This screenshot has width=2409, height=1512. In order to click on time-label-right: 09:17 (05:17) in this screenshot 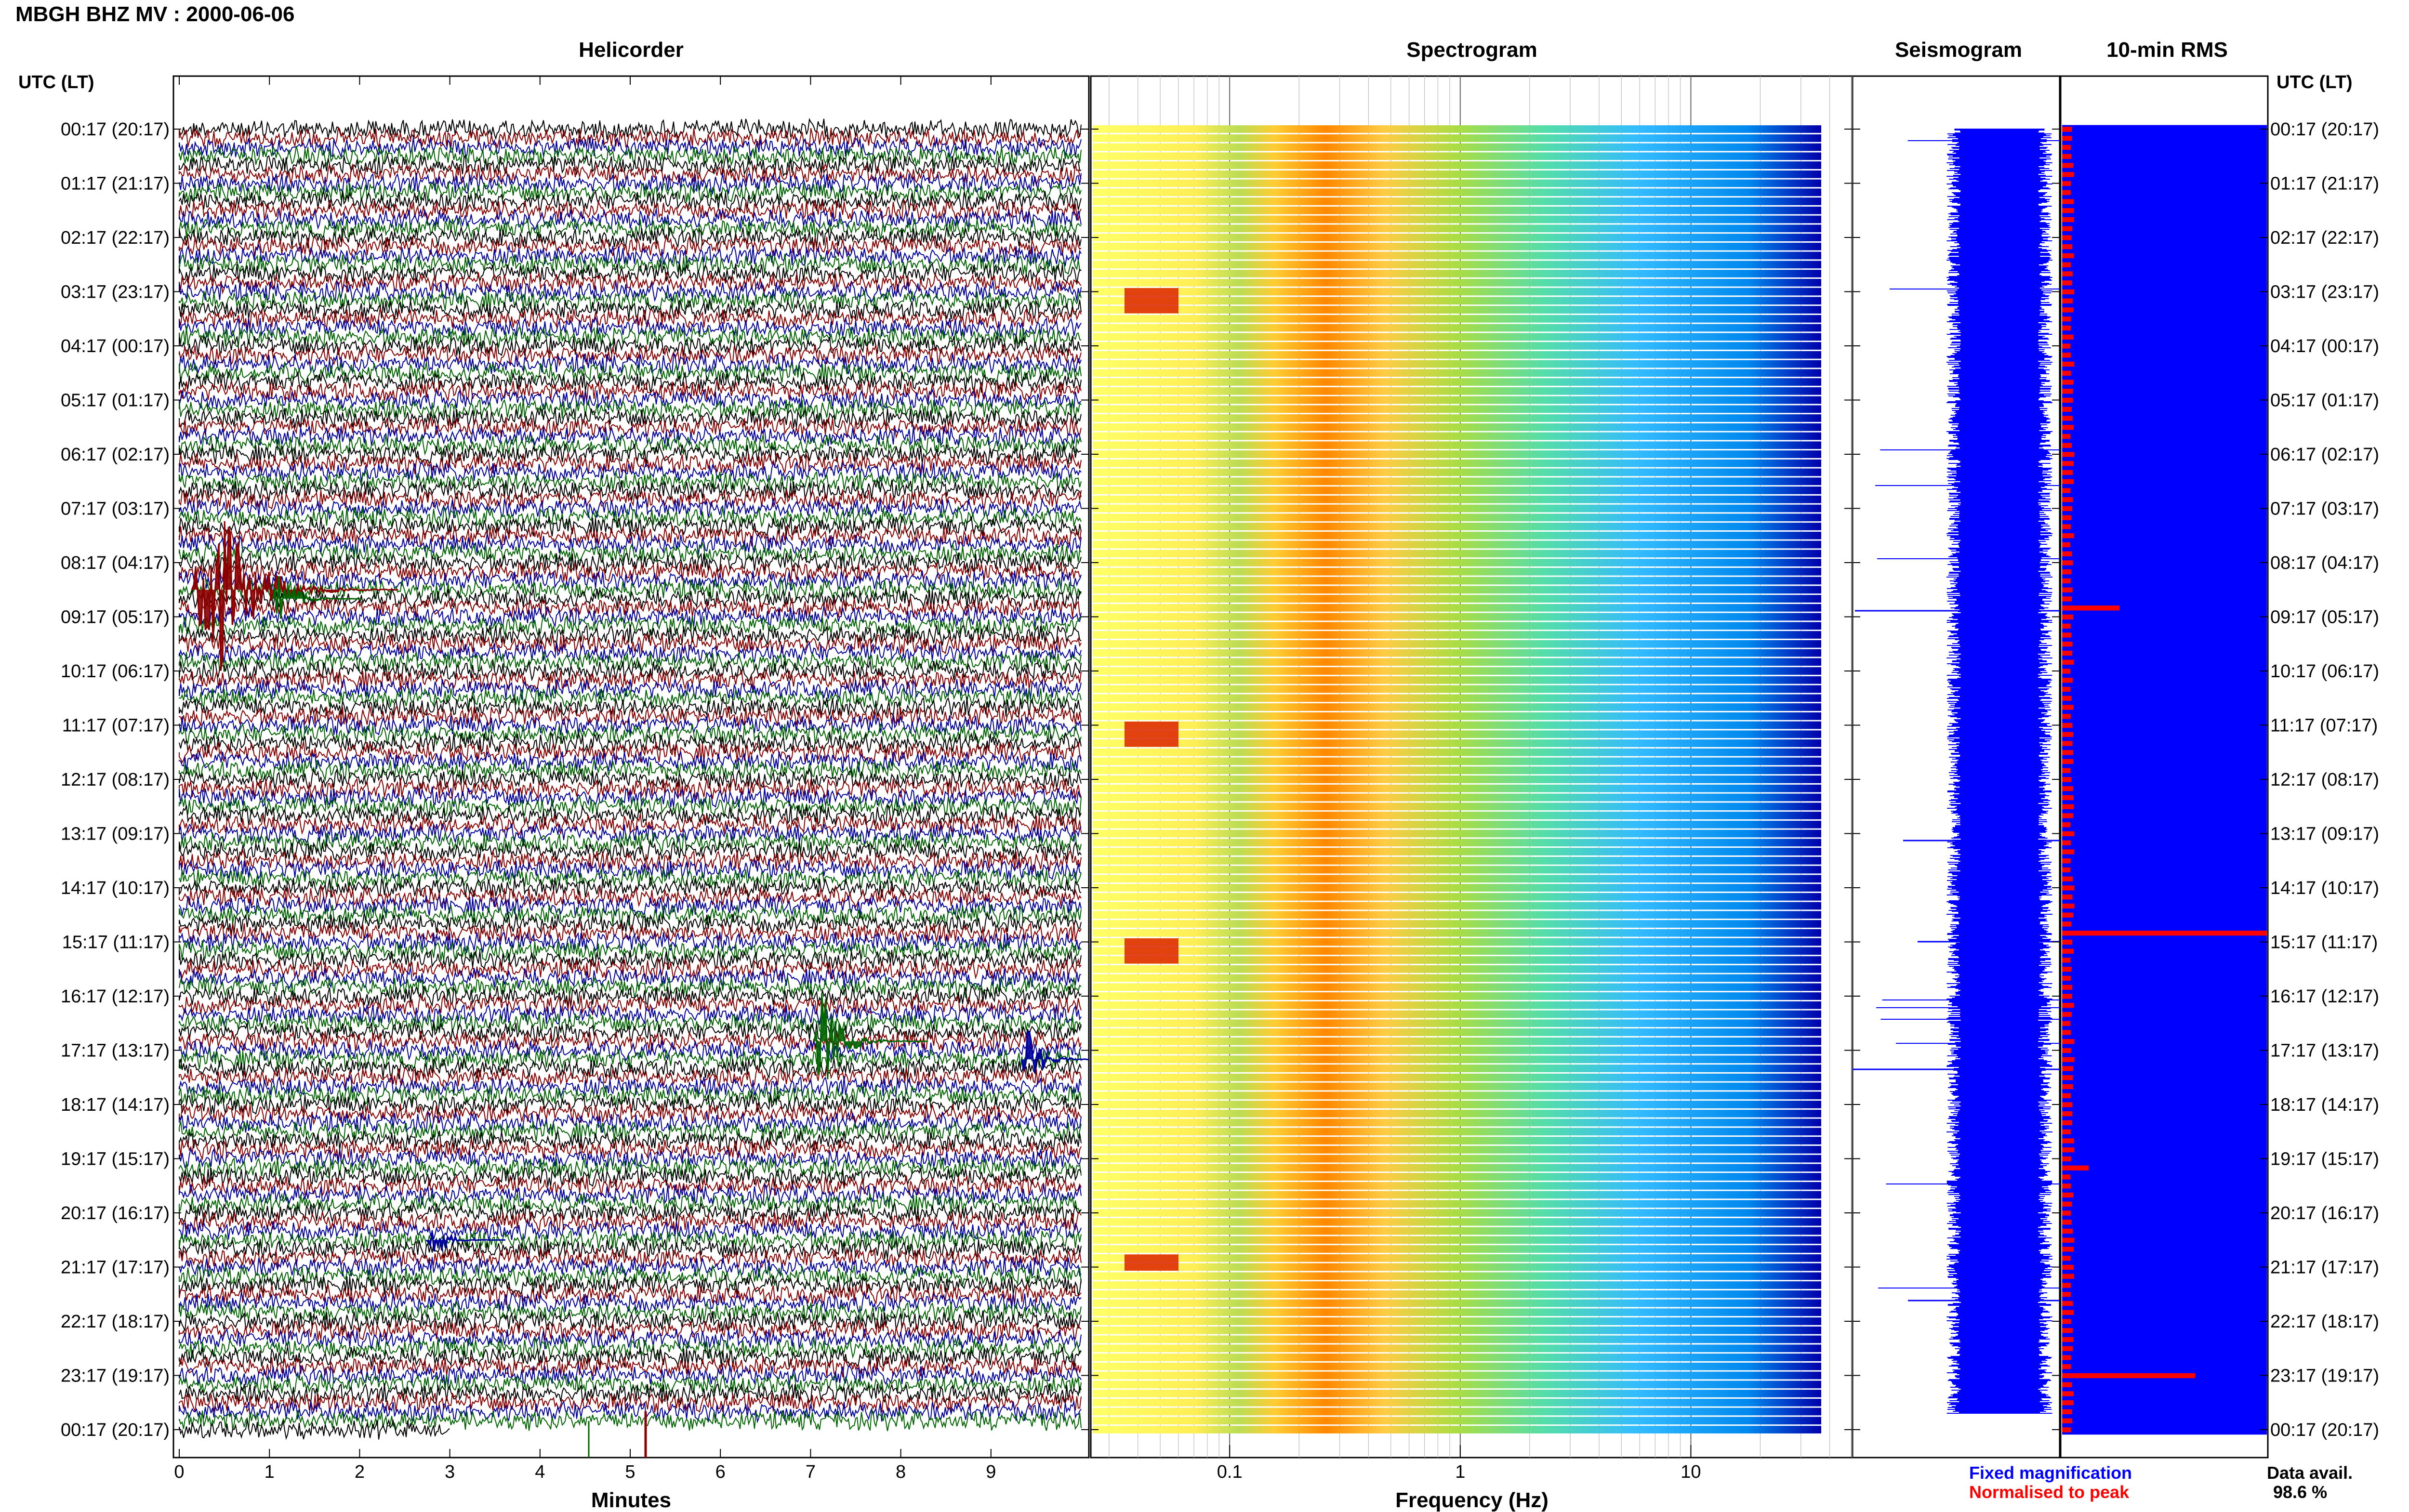, I will do `click(2325, 617)`.